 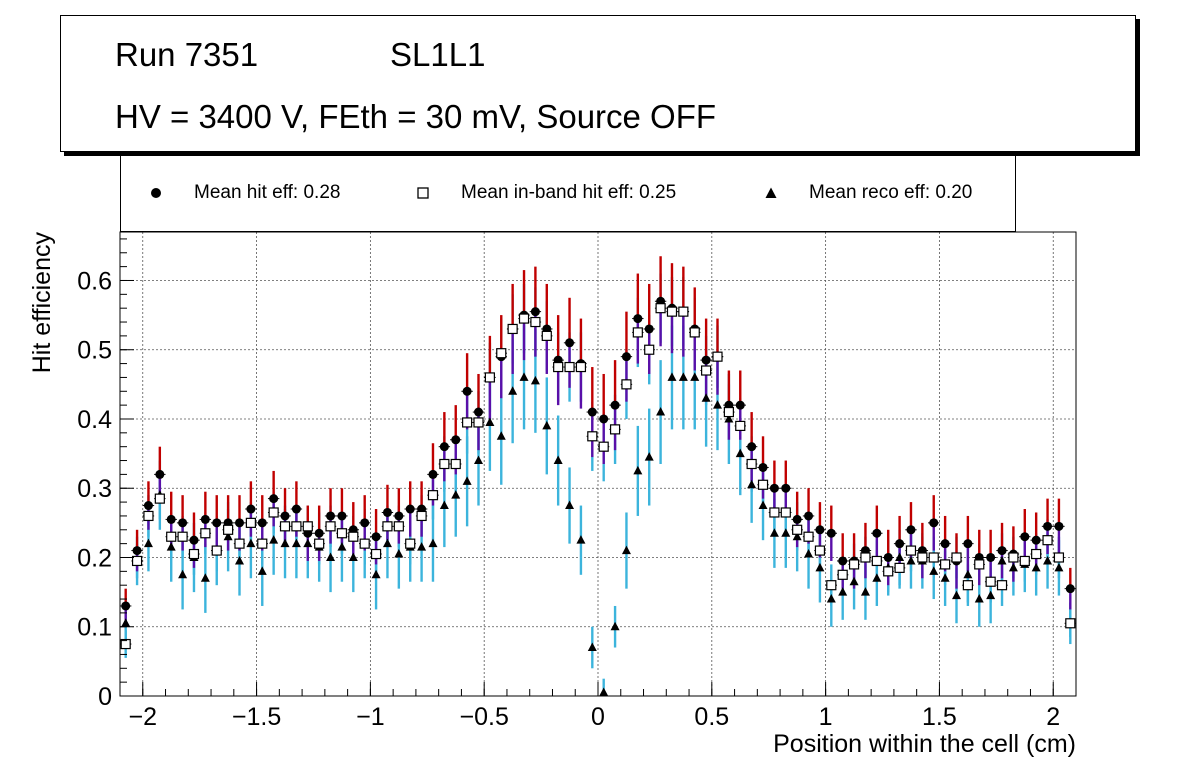 I want to click on x-tick-label: 0.5, so click(x=711, y=717).